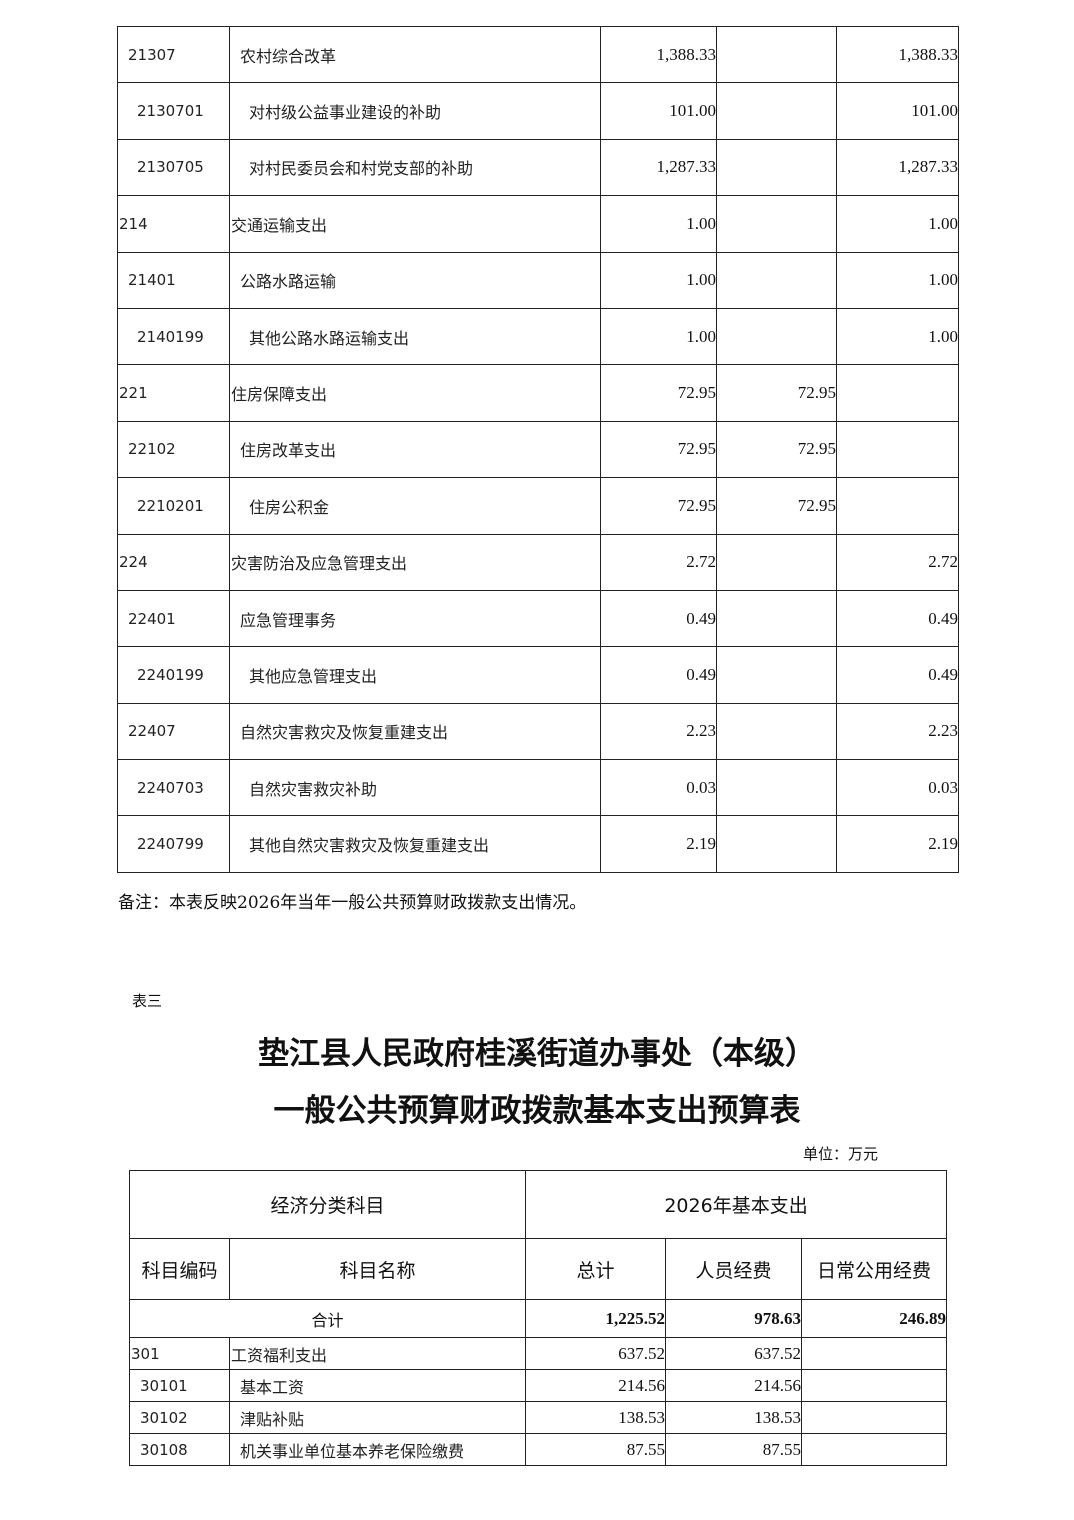 The height and width of the screenshot is (1520, 1074). I want to click on row-total: 138.53, so click(596, 1417).